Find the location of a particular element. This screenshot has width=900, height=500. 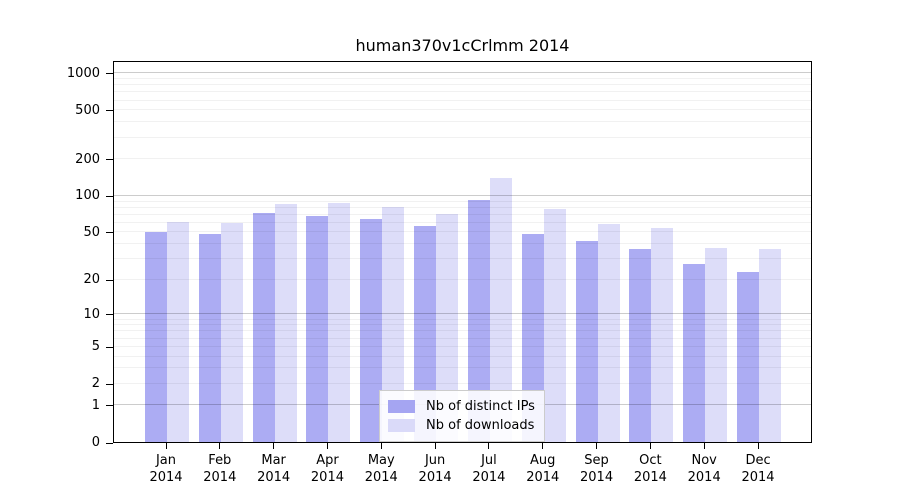

bar-downloads-sep is located at coordinates (608, 333).